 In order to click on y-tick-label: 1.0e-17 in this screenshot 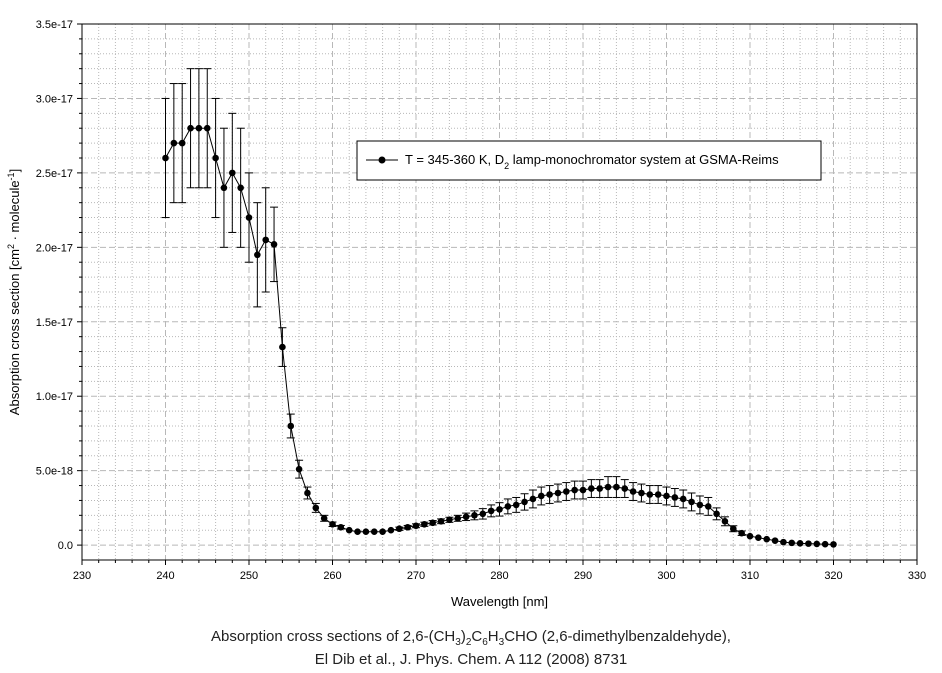, I will do `click(54, 397)`.